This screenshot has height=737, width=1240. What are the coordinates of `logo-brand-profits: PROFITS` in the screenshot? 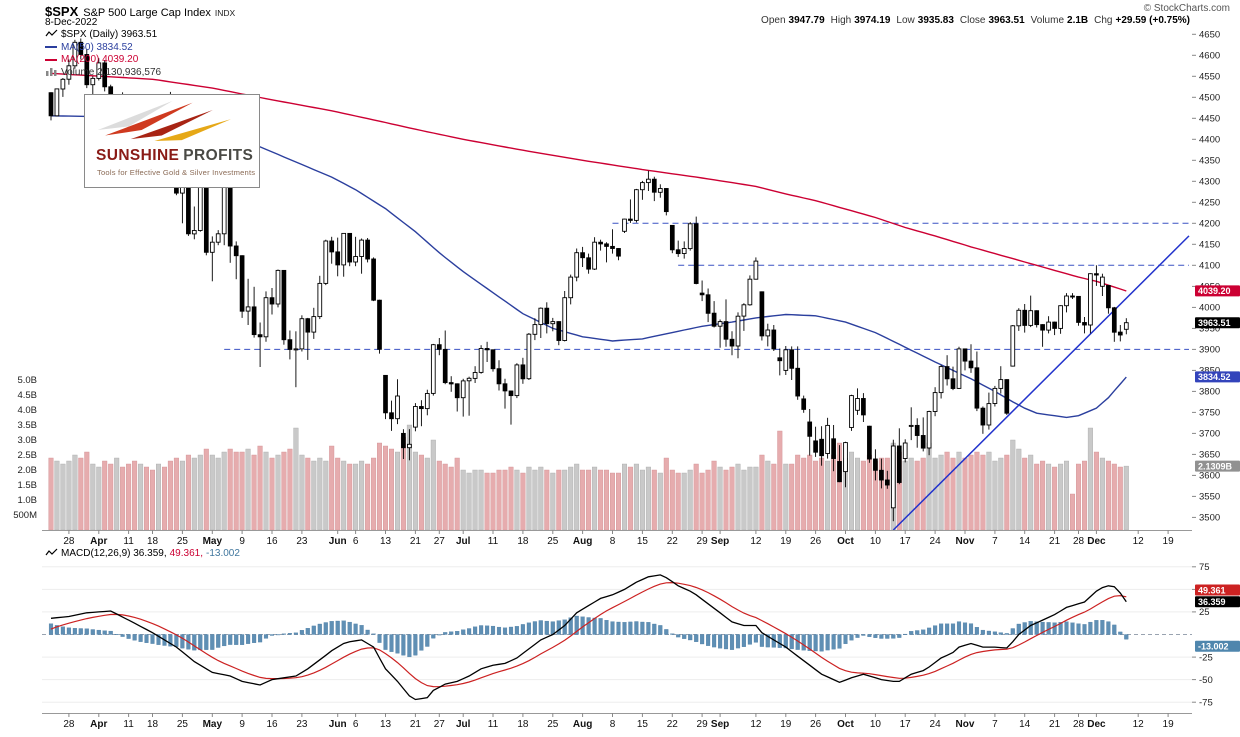 It's located at (218, 155).